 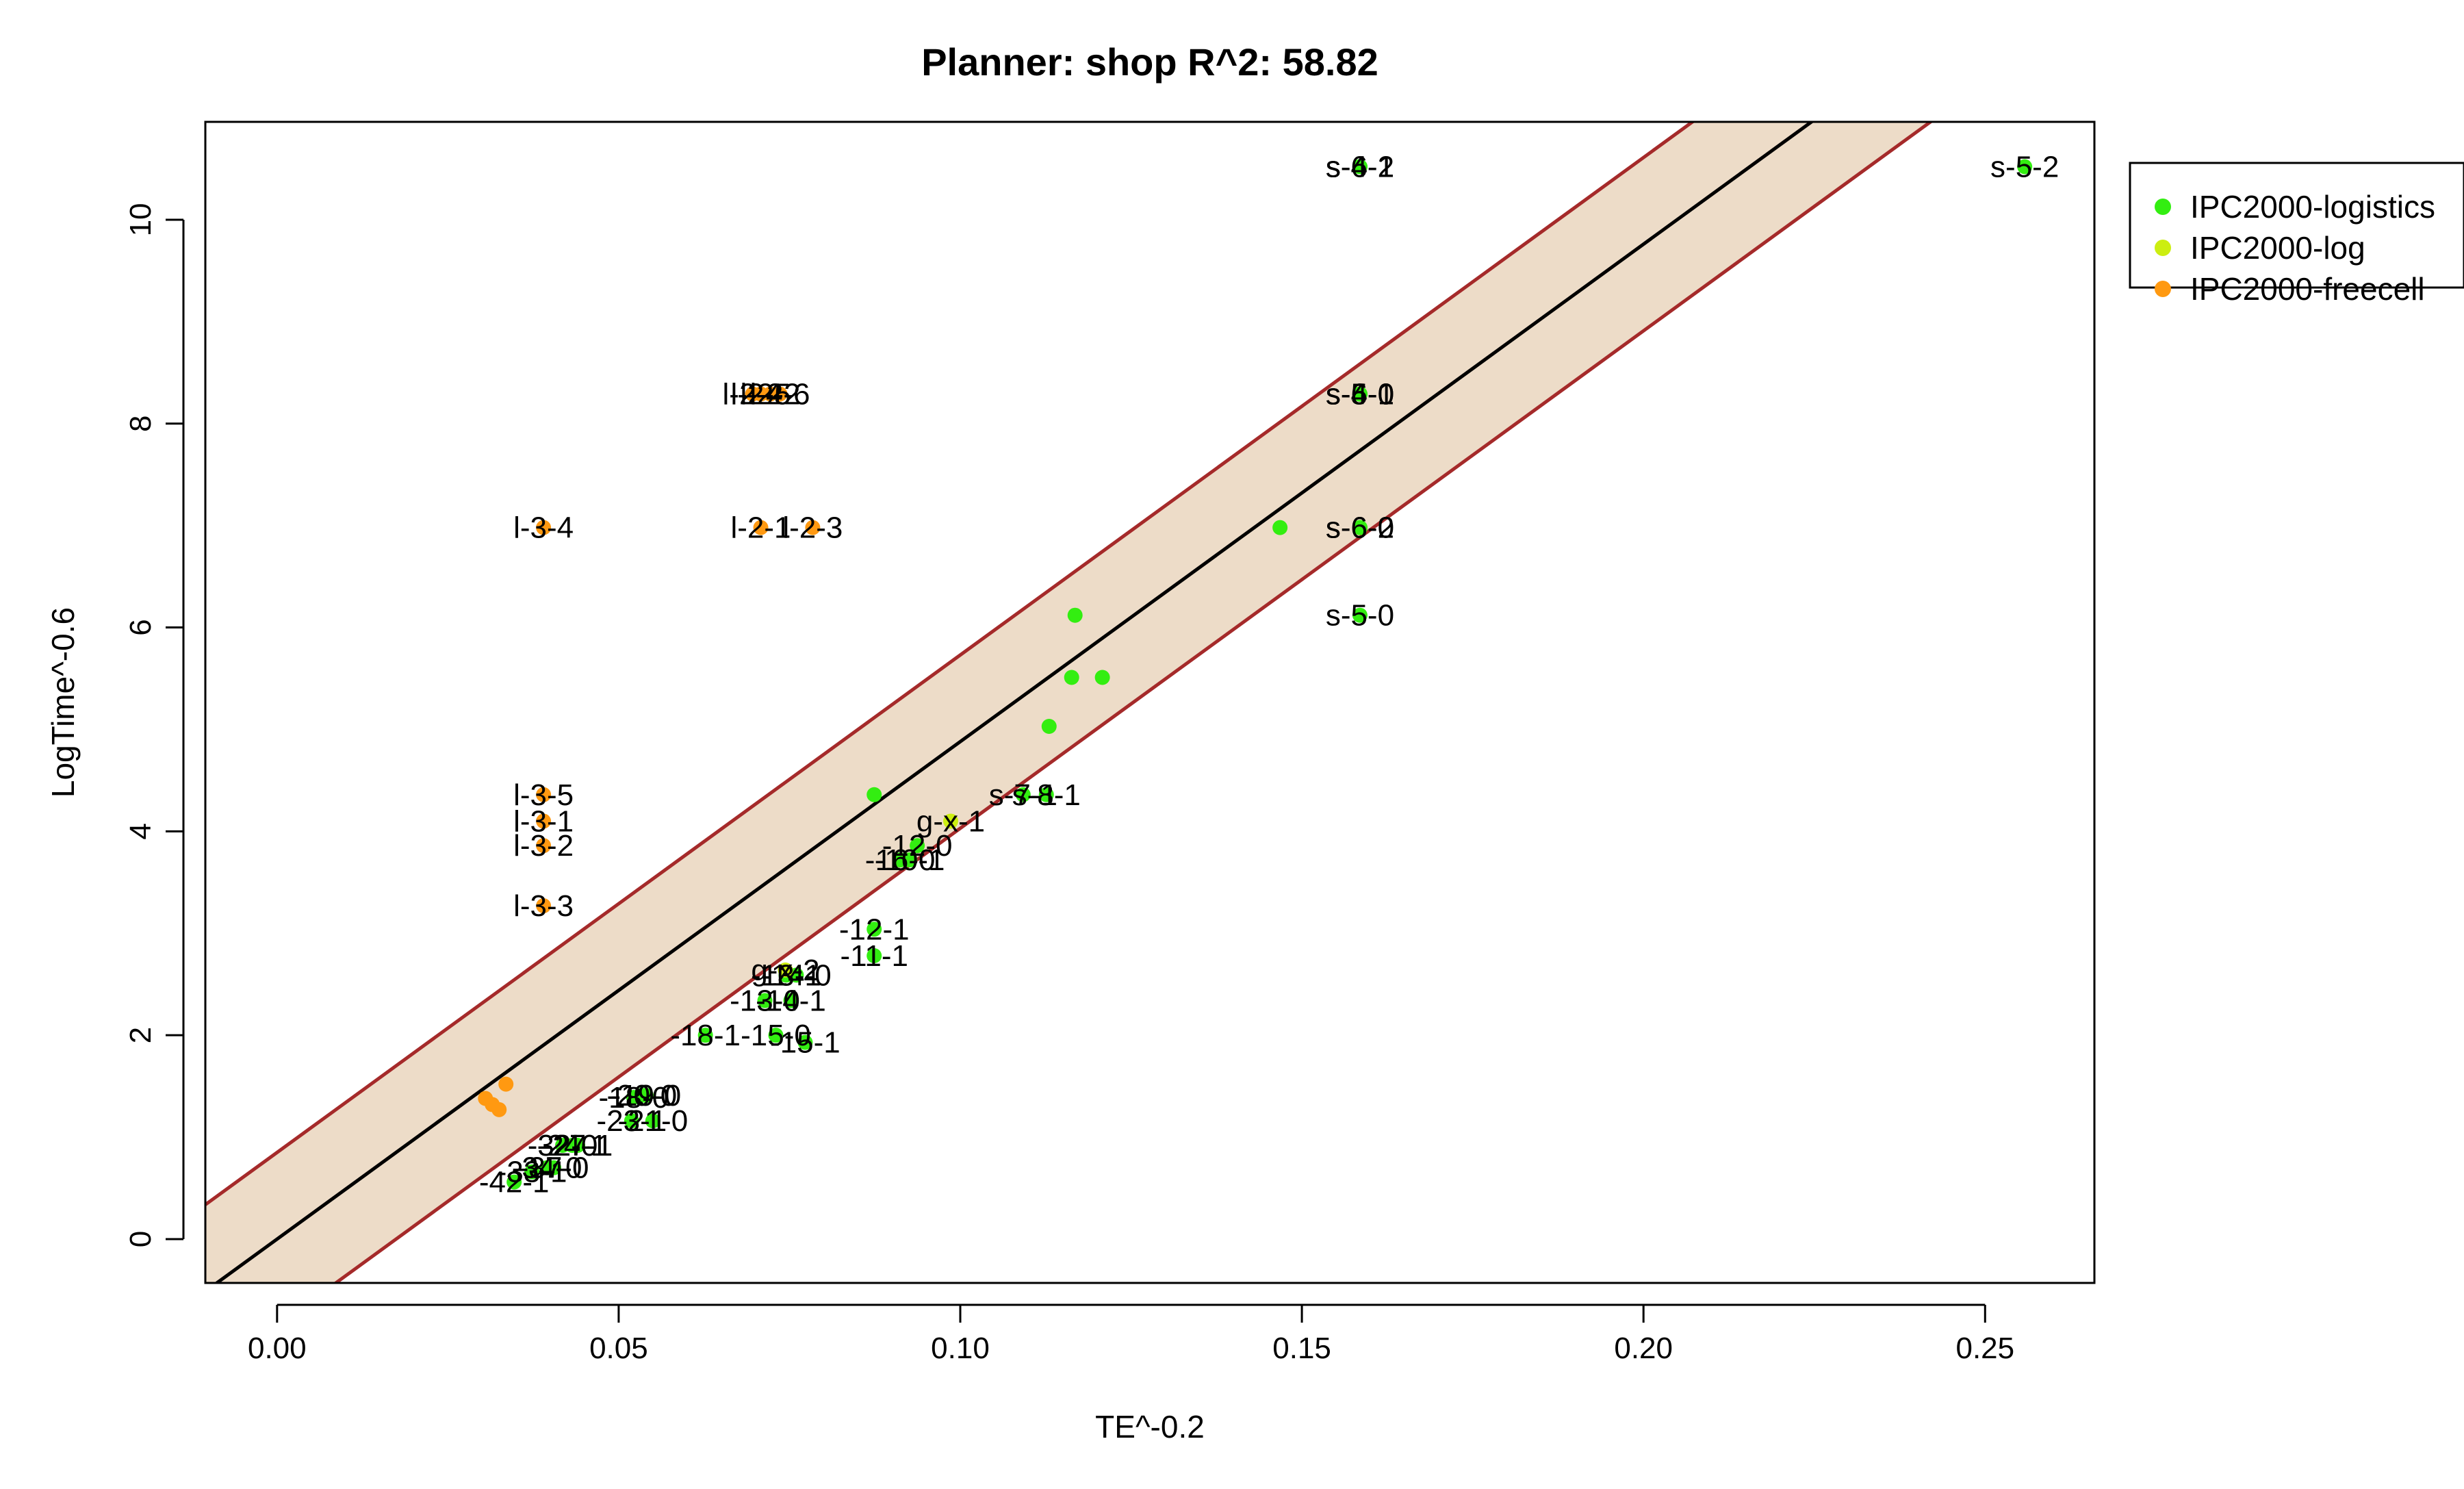 I want to click on point-label: -12-1, so click(x=874, y=929).